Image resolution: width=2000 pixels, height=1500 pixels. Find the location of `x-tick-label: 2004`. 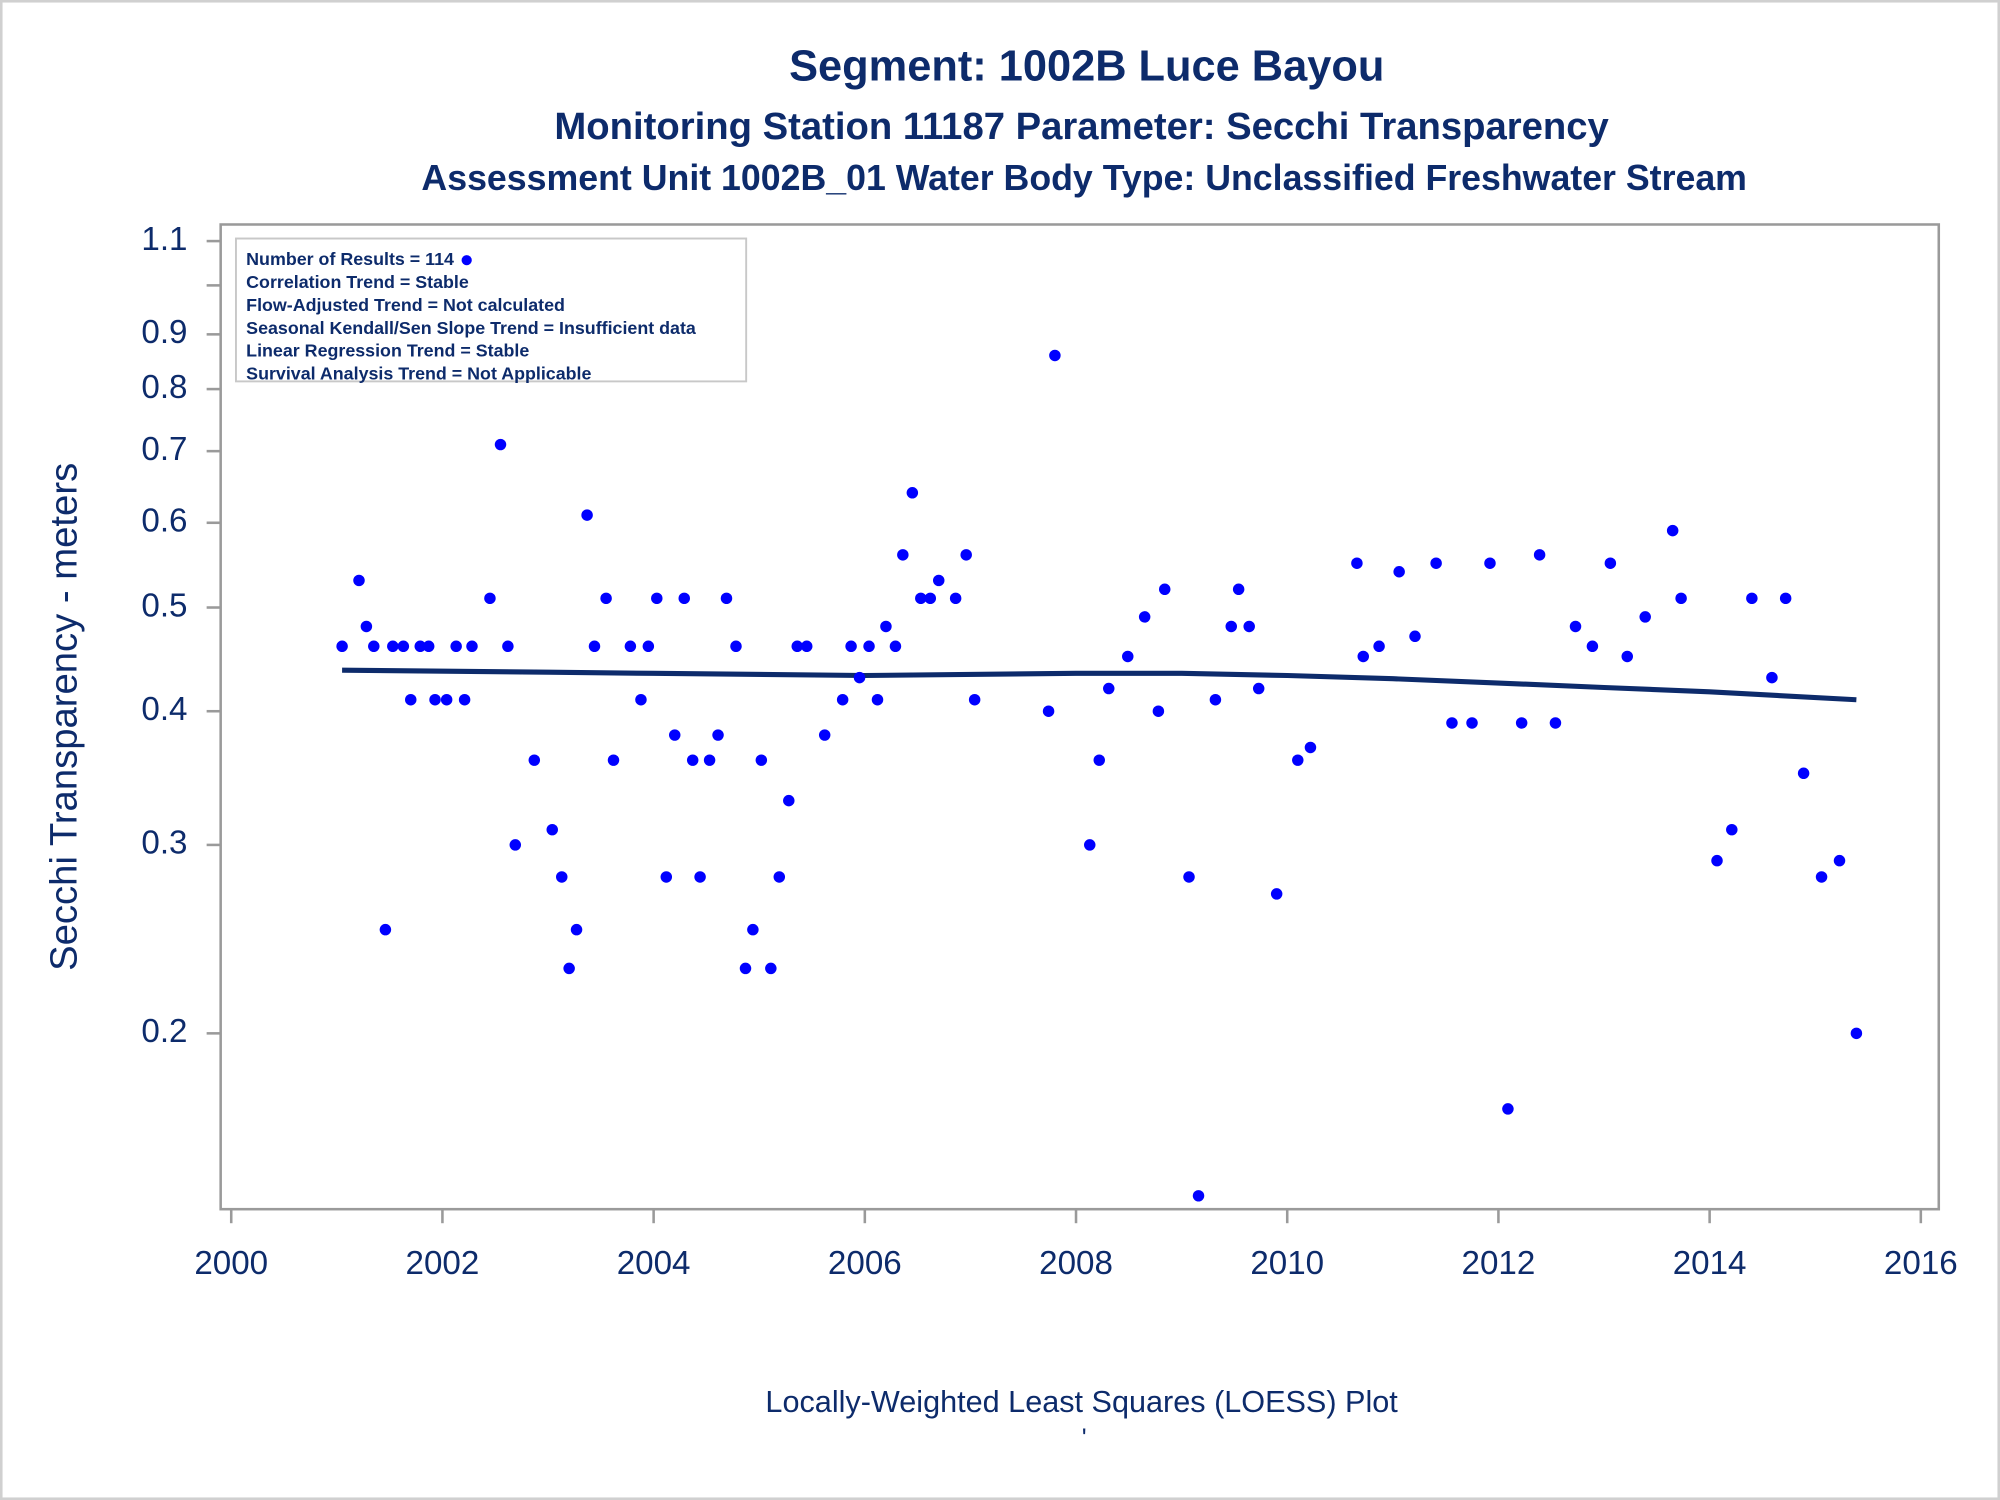

x-tick-label: 2004 is located at coordinates (654, 1263).